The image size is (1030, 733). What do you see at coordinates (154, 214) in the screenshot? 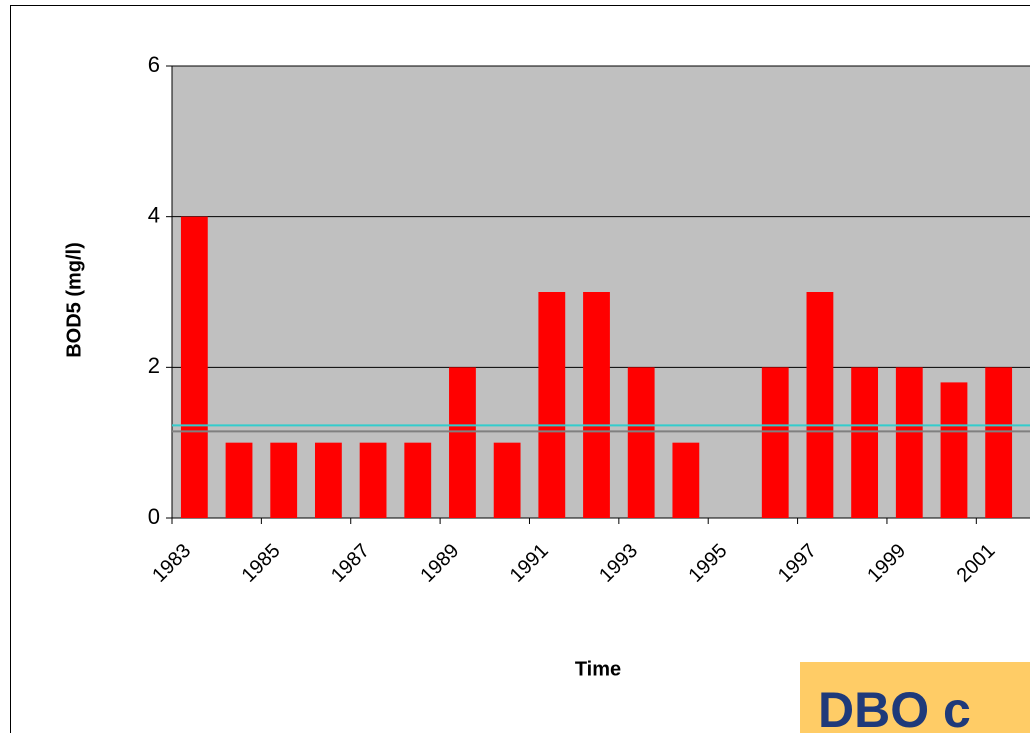
I see `y-tick-label: 4` at bounding box center [154, 214].